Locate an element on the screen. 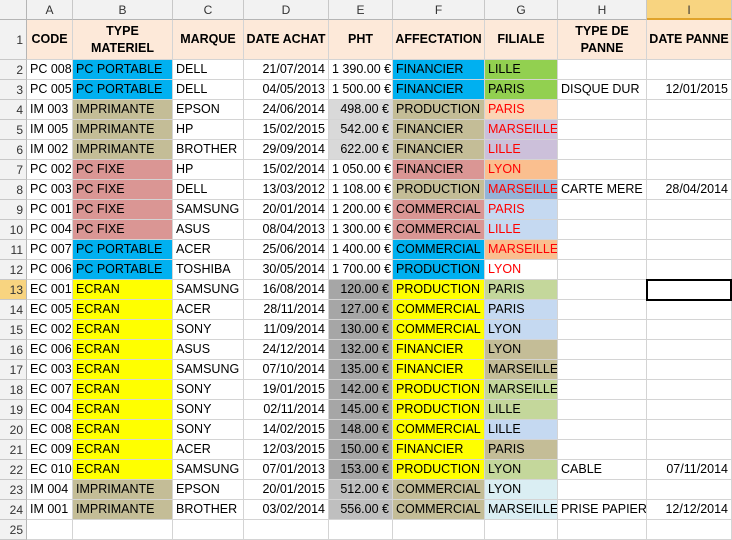  cell-h15 is located at coordinates (602, 330).